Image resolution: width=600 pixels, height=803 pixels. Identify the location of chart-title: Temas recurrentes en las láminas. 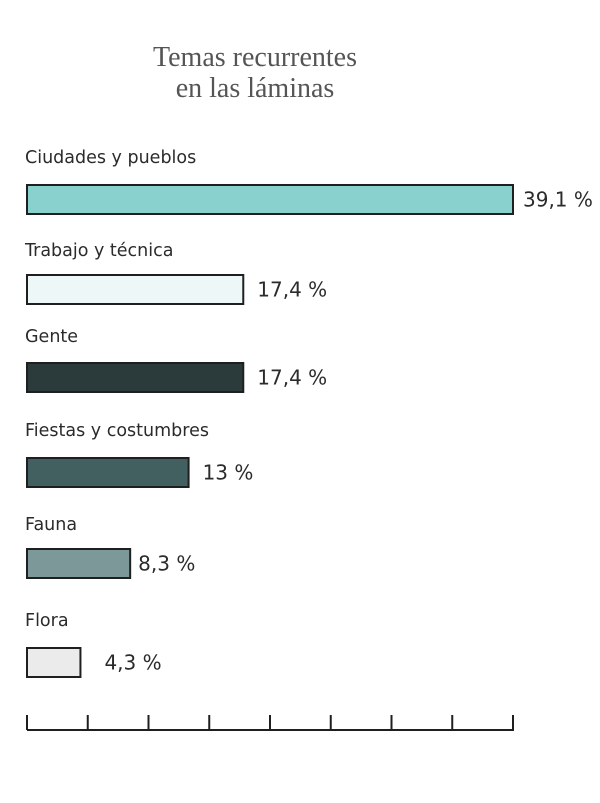
(255, 73).